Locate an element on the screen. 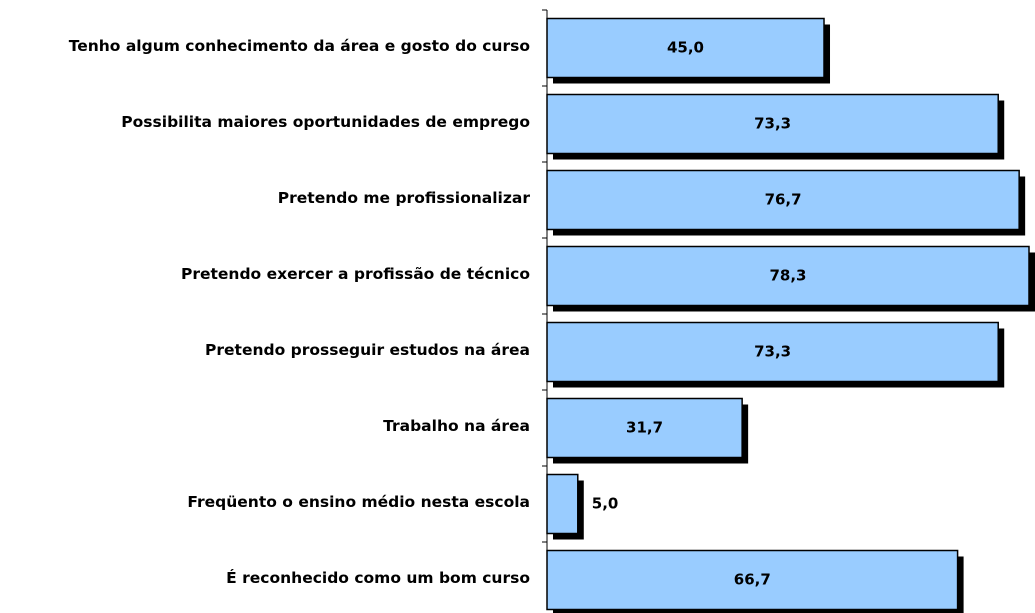 The height and width of the screenshot is (613, 1035). value-label: 31,7 is located at coordinates (644, 428).